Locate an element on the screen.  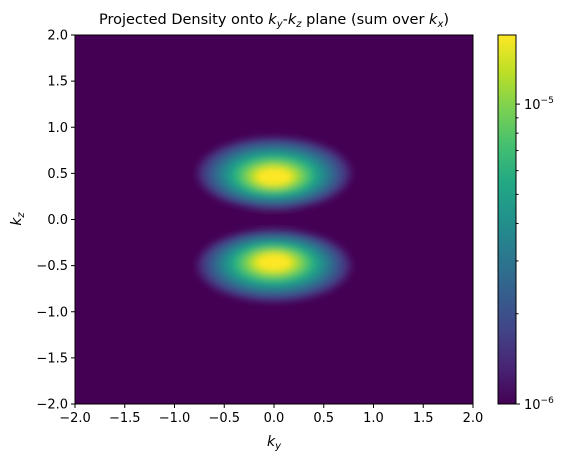
x-tick-label: 0.0 is located at coordinates (274, 418).